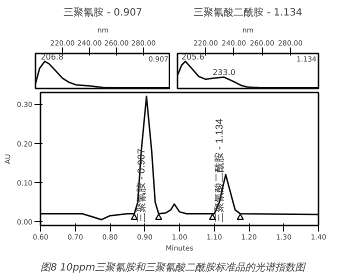 Image resolution: width=340 pixels, height=279 pixels. What do you see at coordinates (173, 268) in the screenshot?
I see `caption: 图8 10ppm三聚氰胺和三聚氰酸二酰胺标准品的光谱指数图` at bounding box center [173, 268].